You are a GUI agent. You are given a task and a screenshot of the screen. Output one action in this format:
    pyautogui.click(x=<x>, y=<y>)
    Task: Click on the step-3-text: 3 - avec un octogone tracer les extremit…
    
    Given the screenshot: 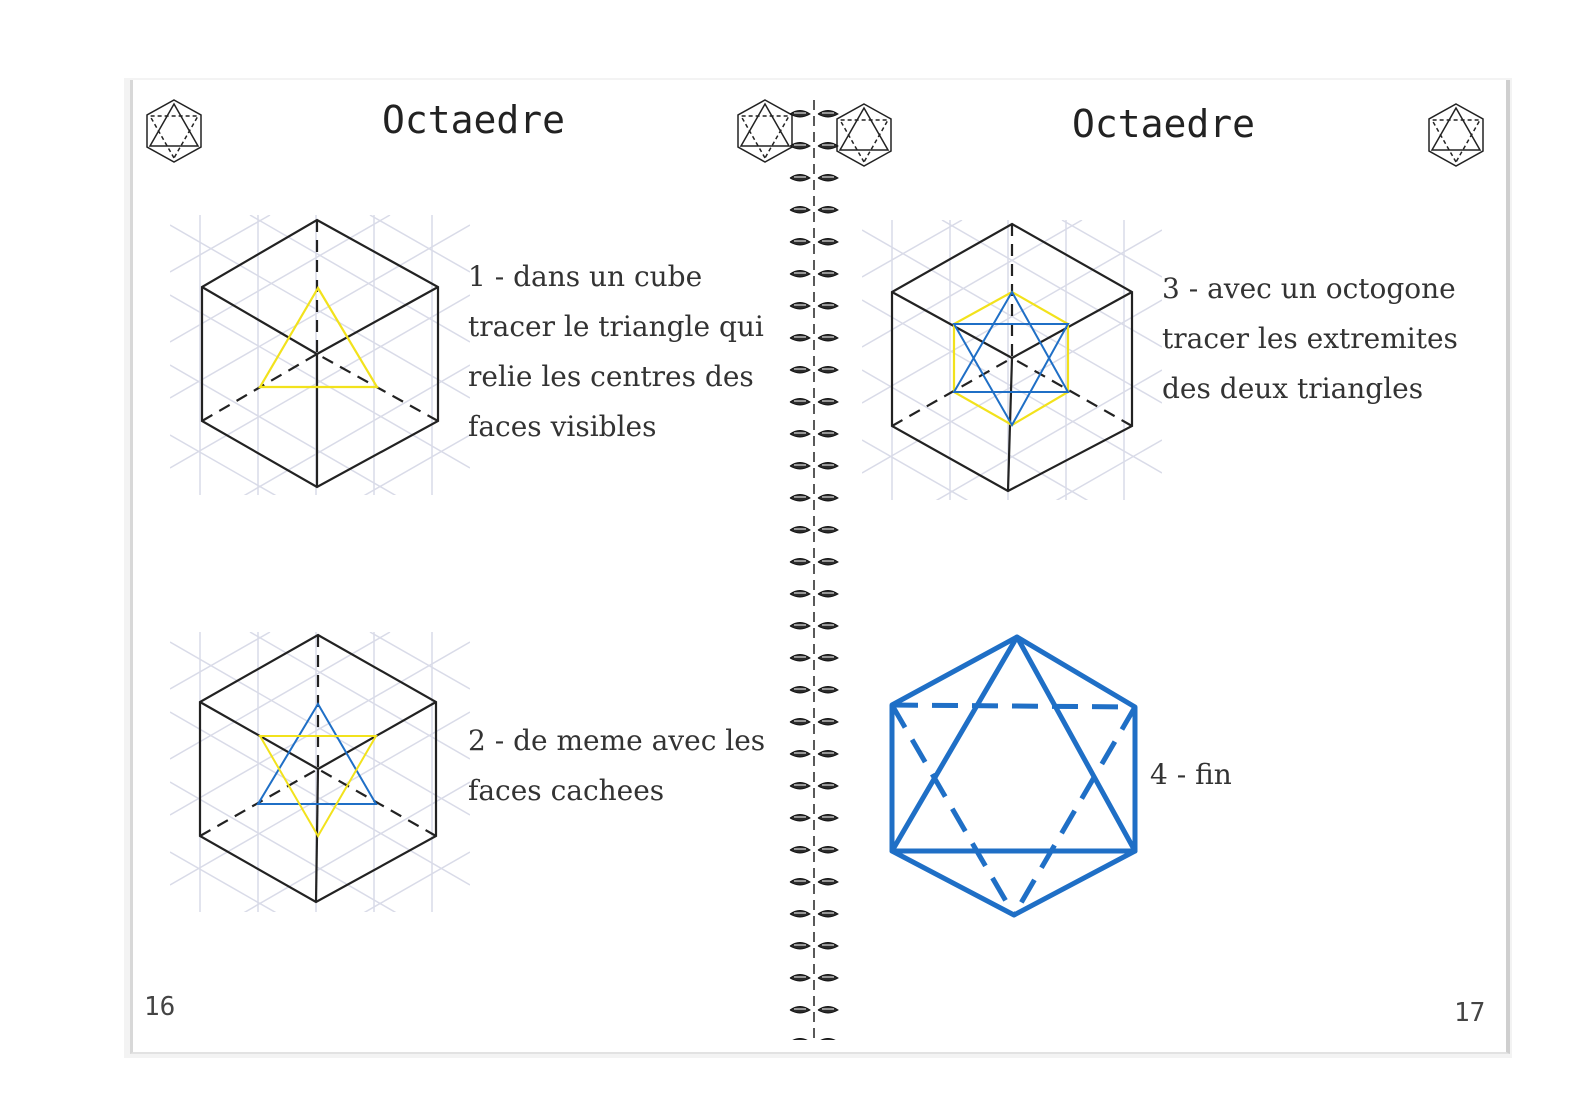 What is the action you would take?
    pyautogui.click(x=1310, y=339)
    